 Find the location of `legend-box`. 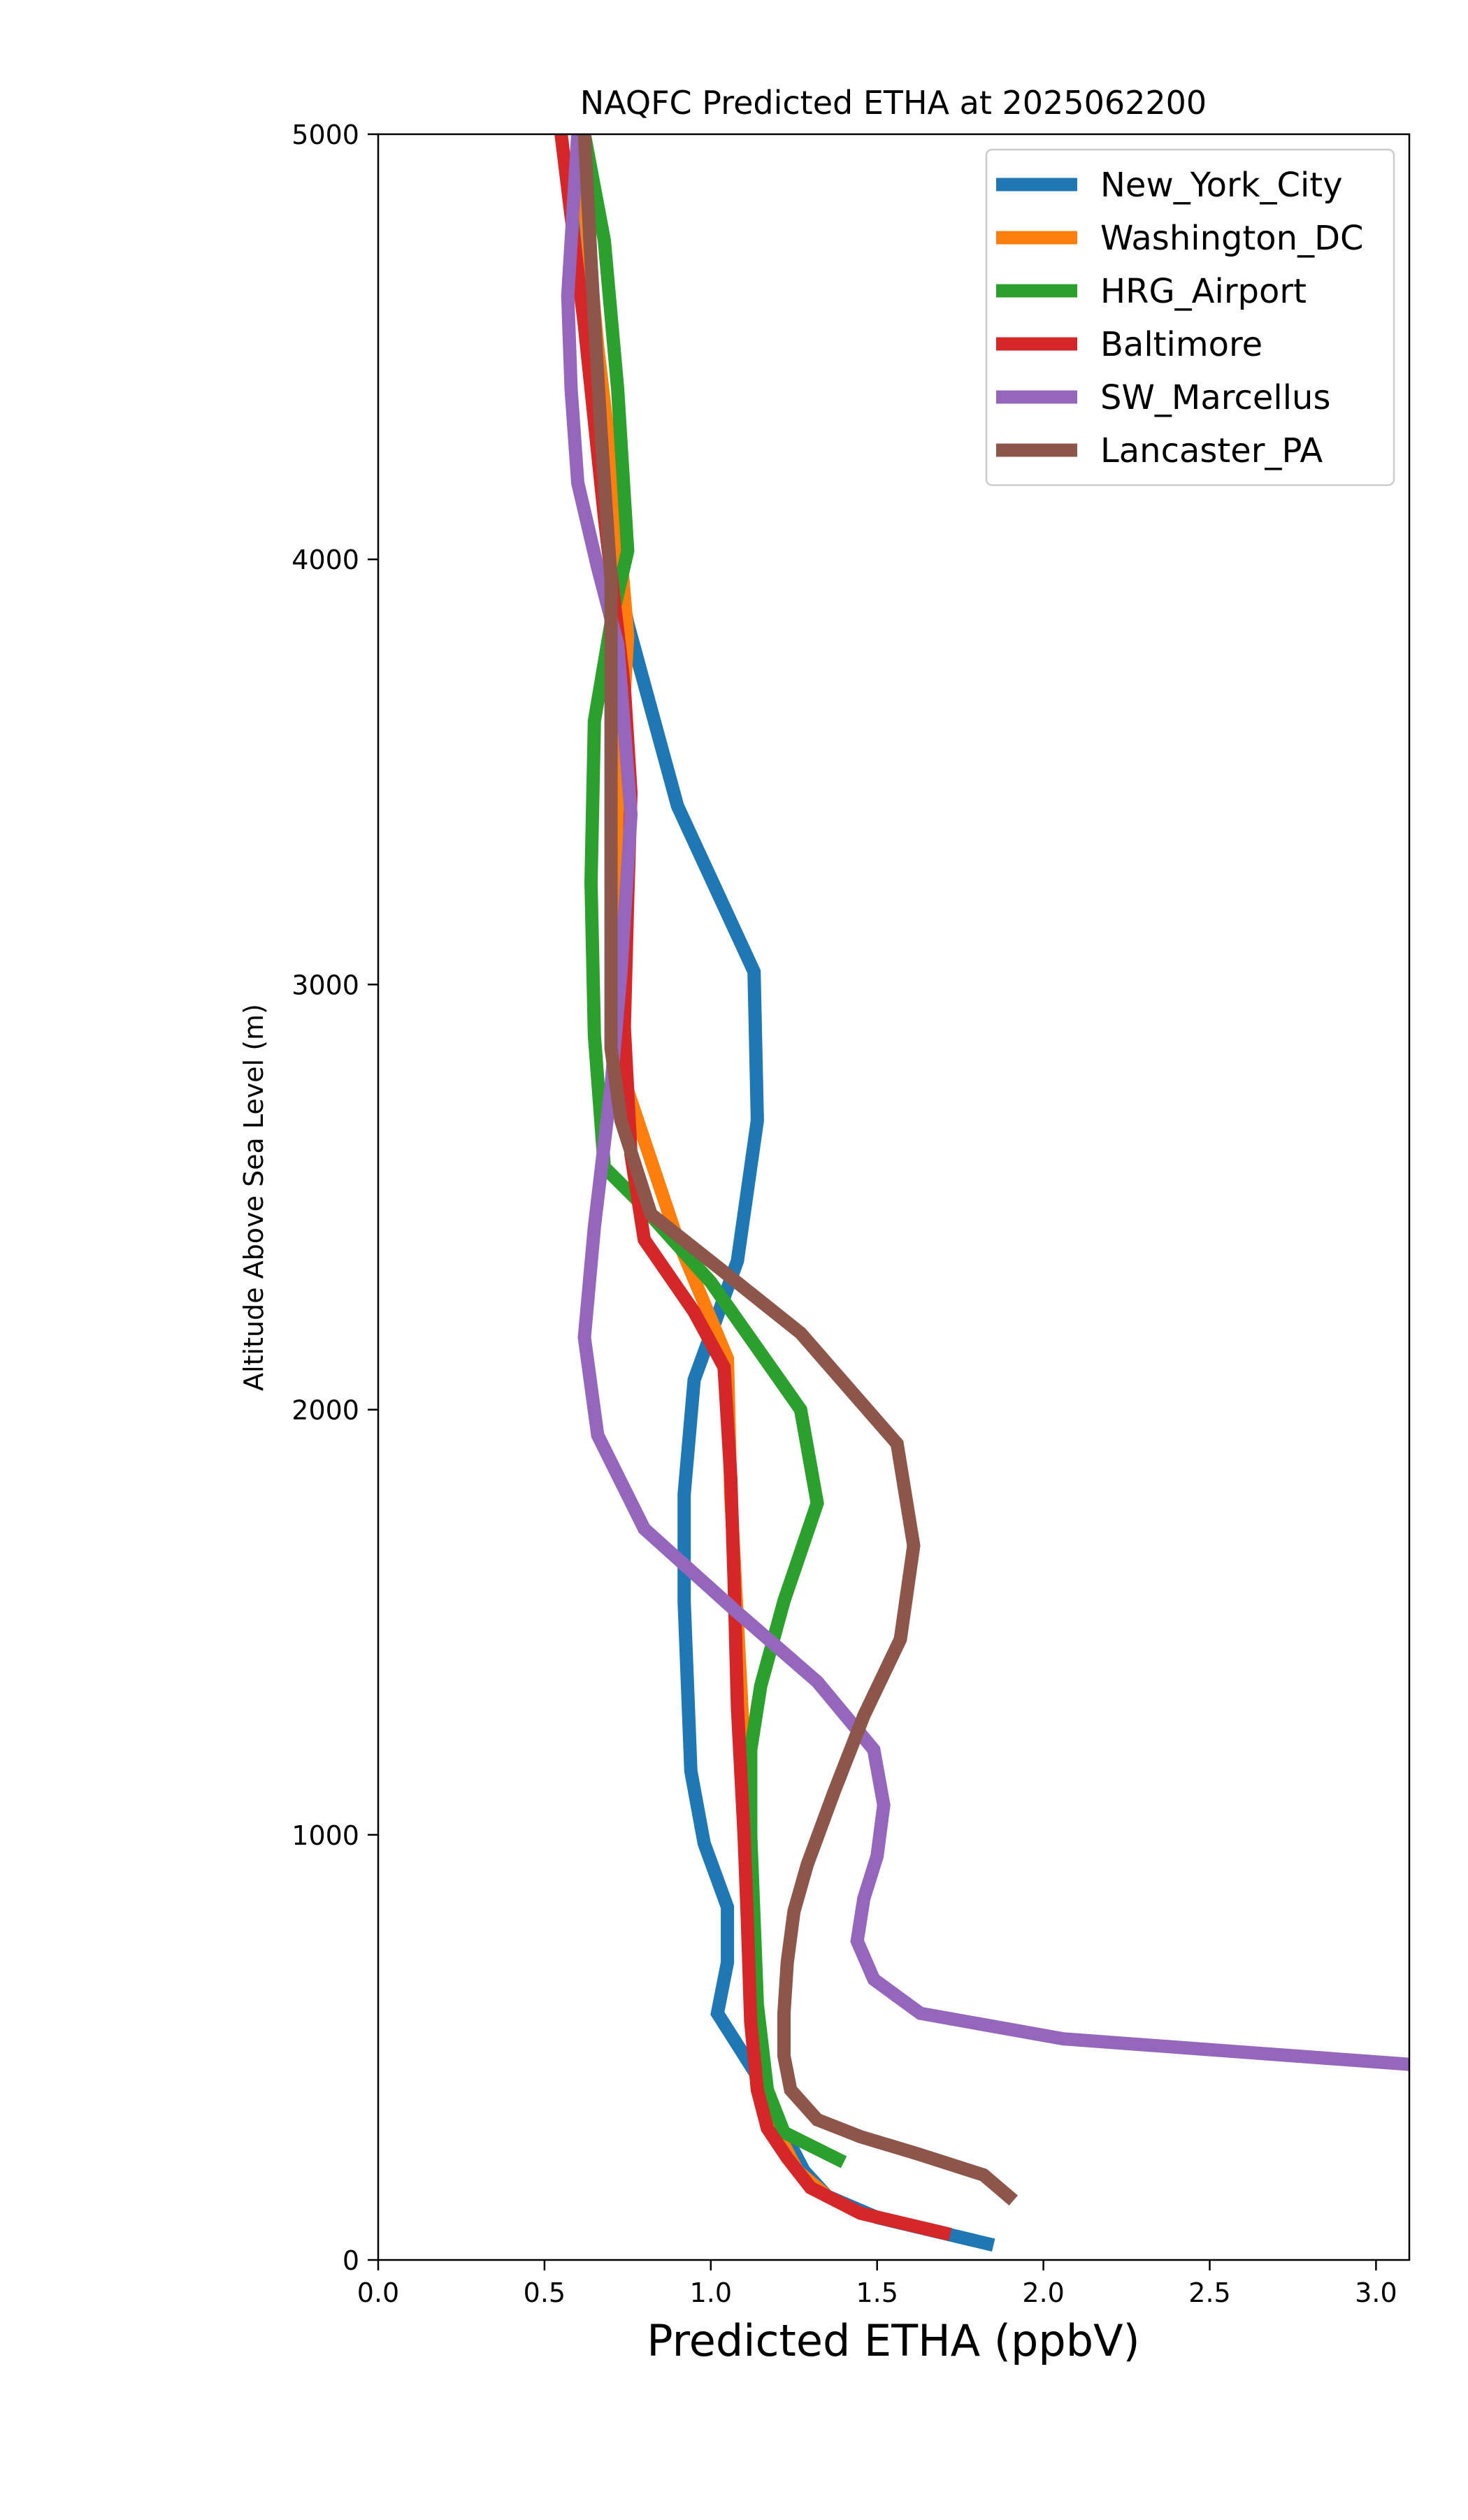

legend-box is located at coordinates (1190, 317).